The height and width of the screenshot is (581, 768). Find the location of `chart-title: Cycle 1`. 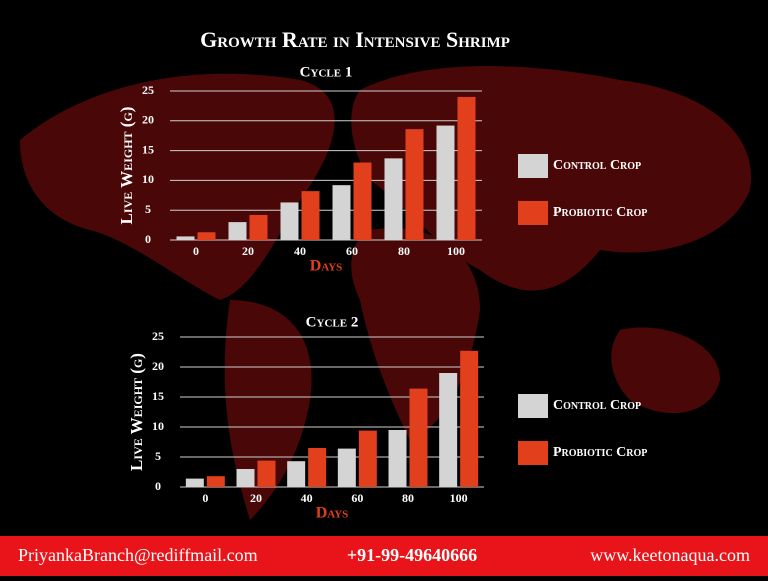

chart-title: Cycle 1 is located at coordinates (326, 72).